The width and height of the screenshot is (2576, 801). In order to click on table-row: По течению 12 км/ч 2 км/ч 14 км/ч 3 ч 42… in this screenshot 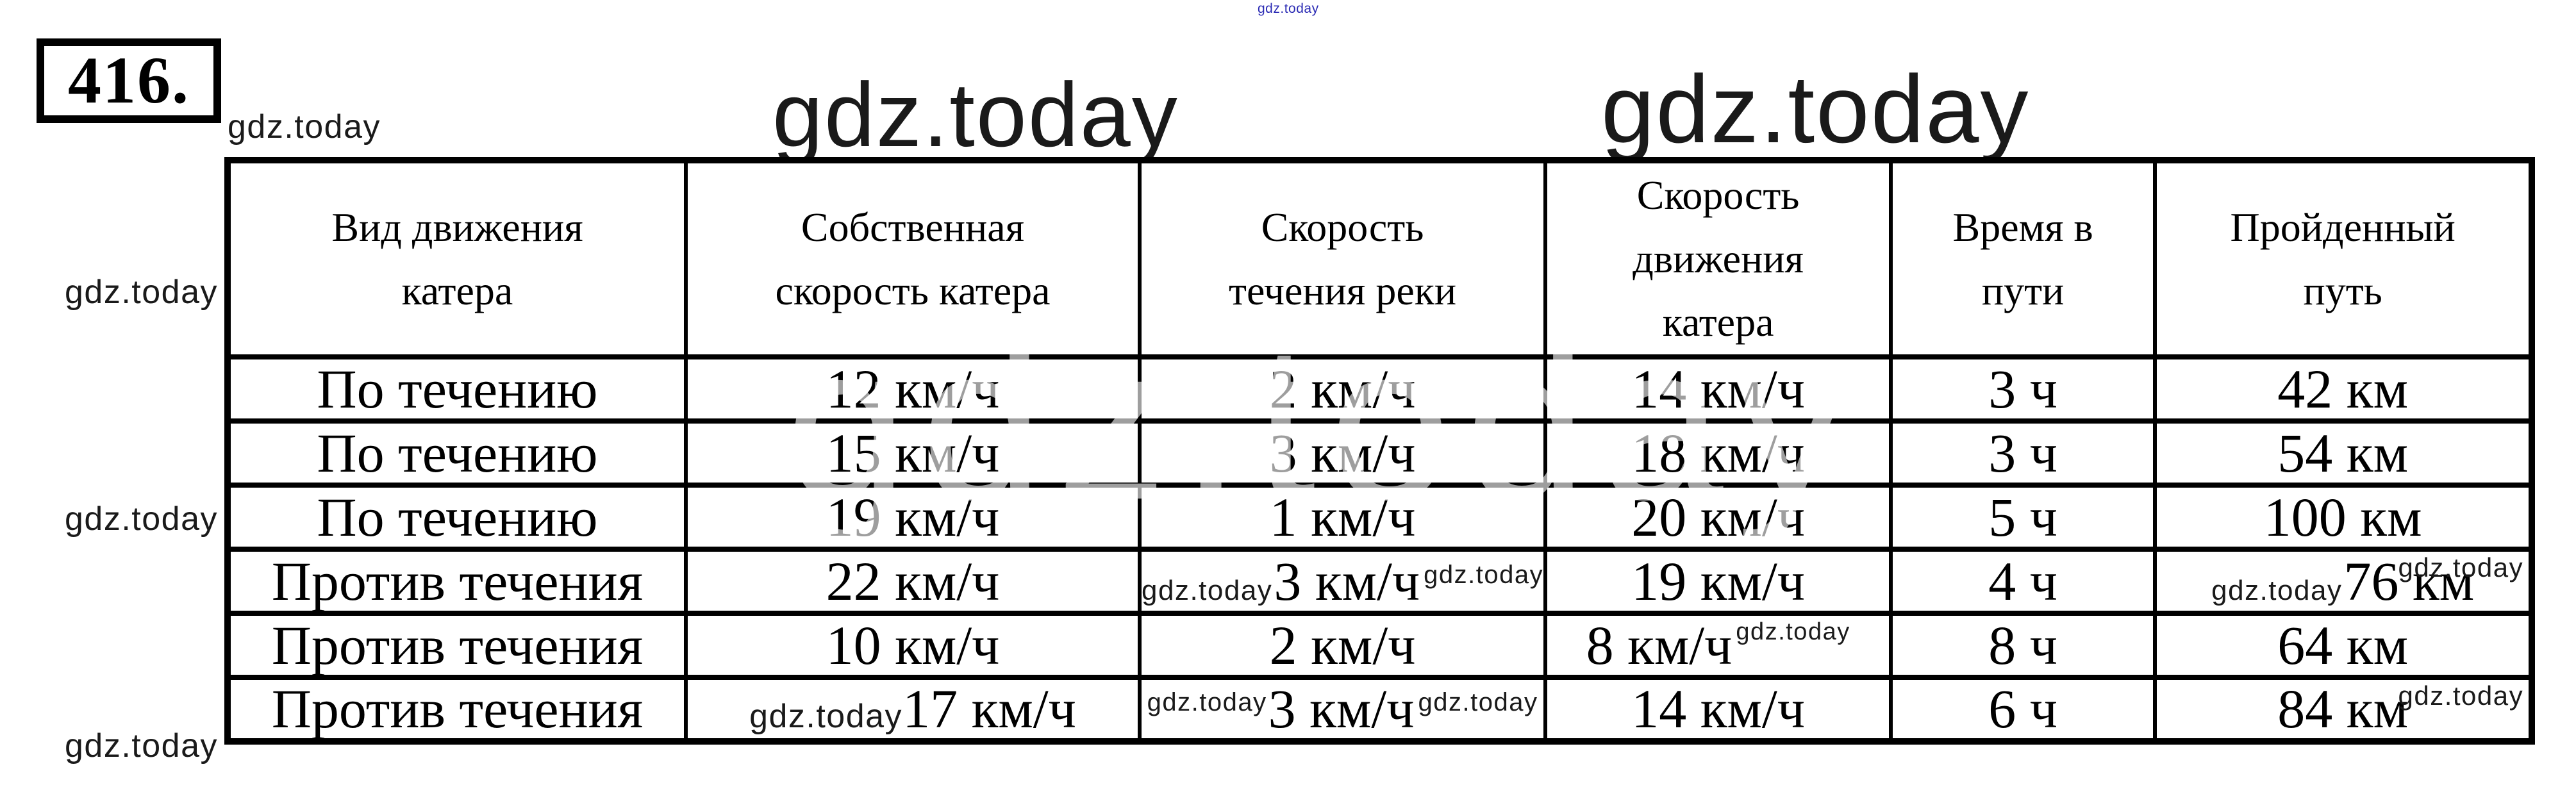, I will do `click(1380, 389)`.